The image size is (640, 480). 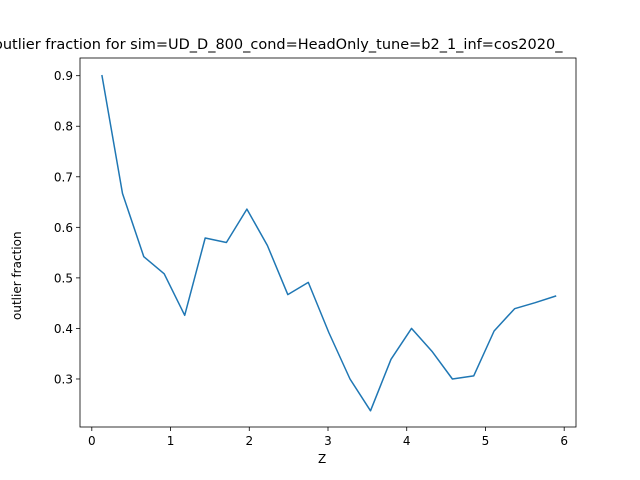 What do you see at coordinates (63, 329) in the screenshot?
I see `y-tick-label: 0.4` at bounding box center [63, 329].